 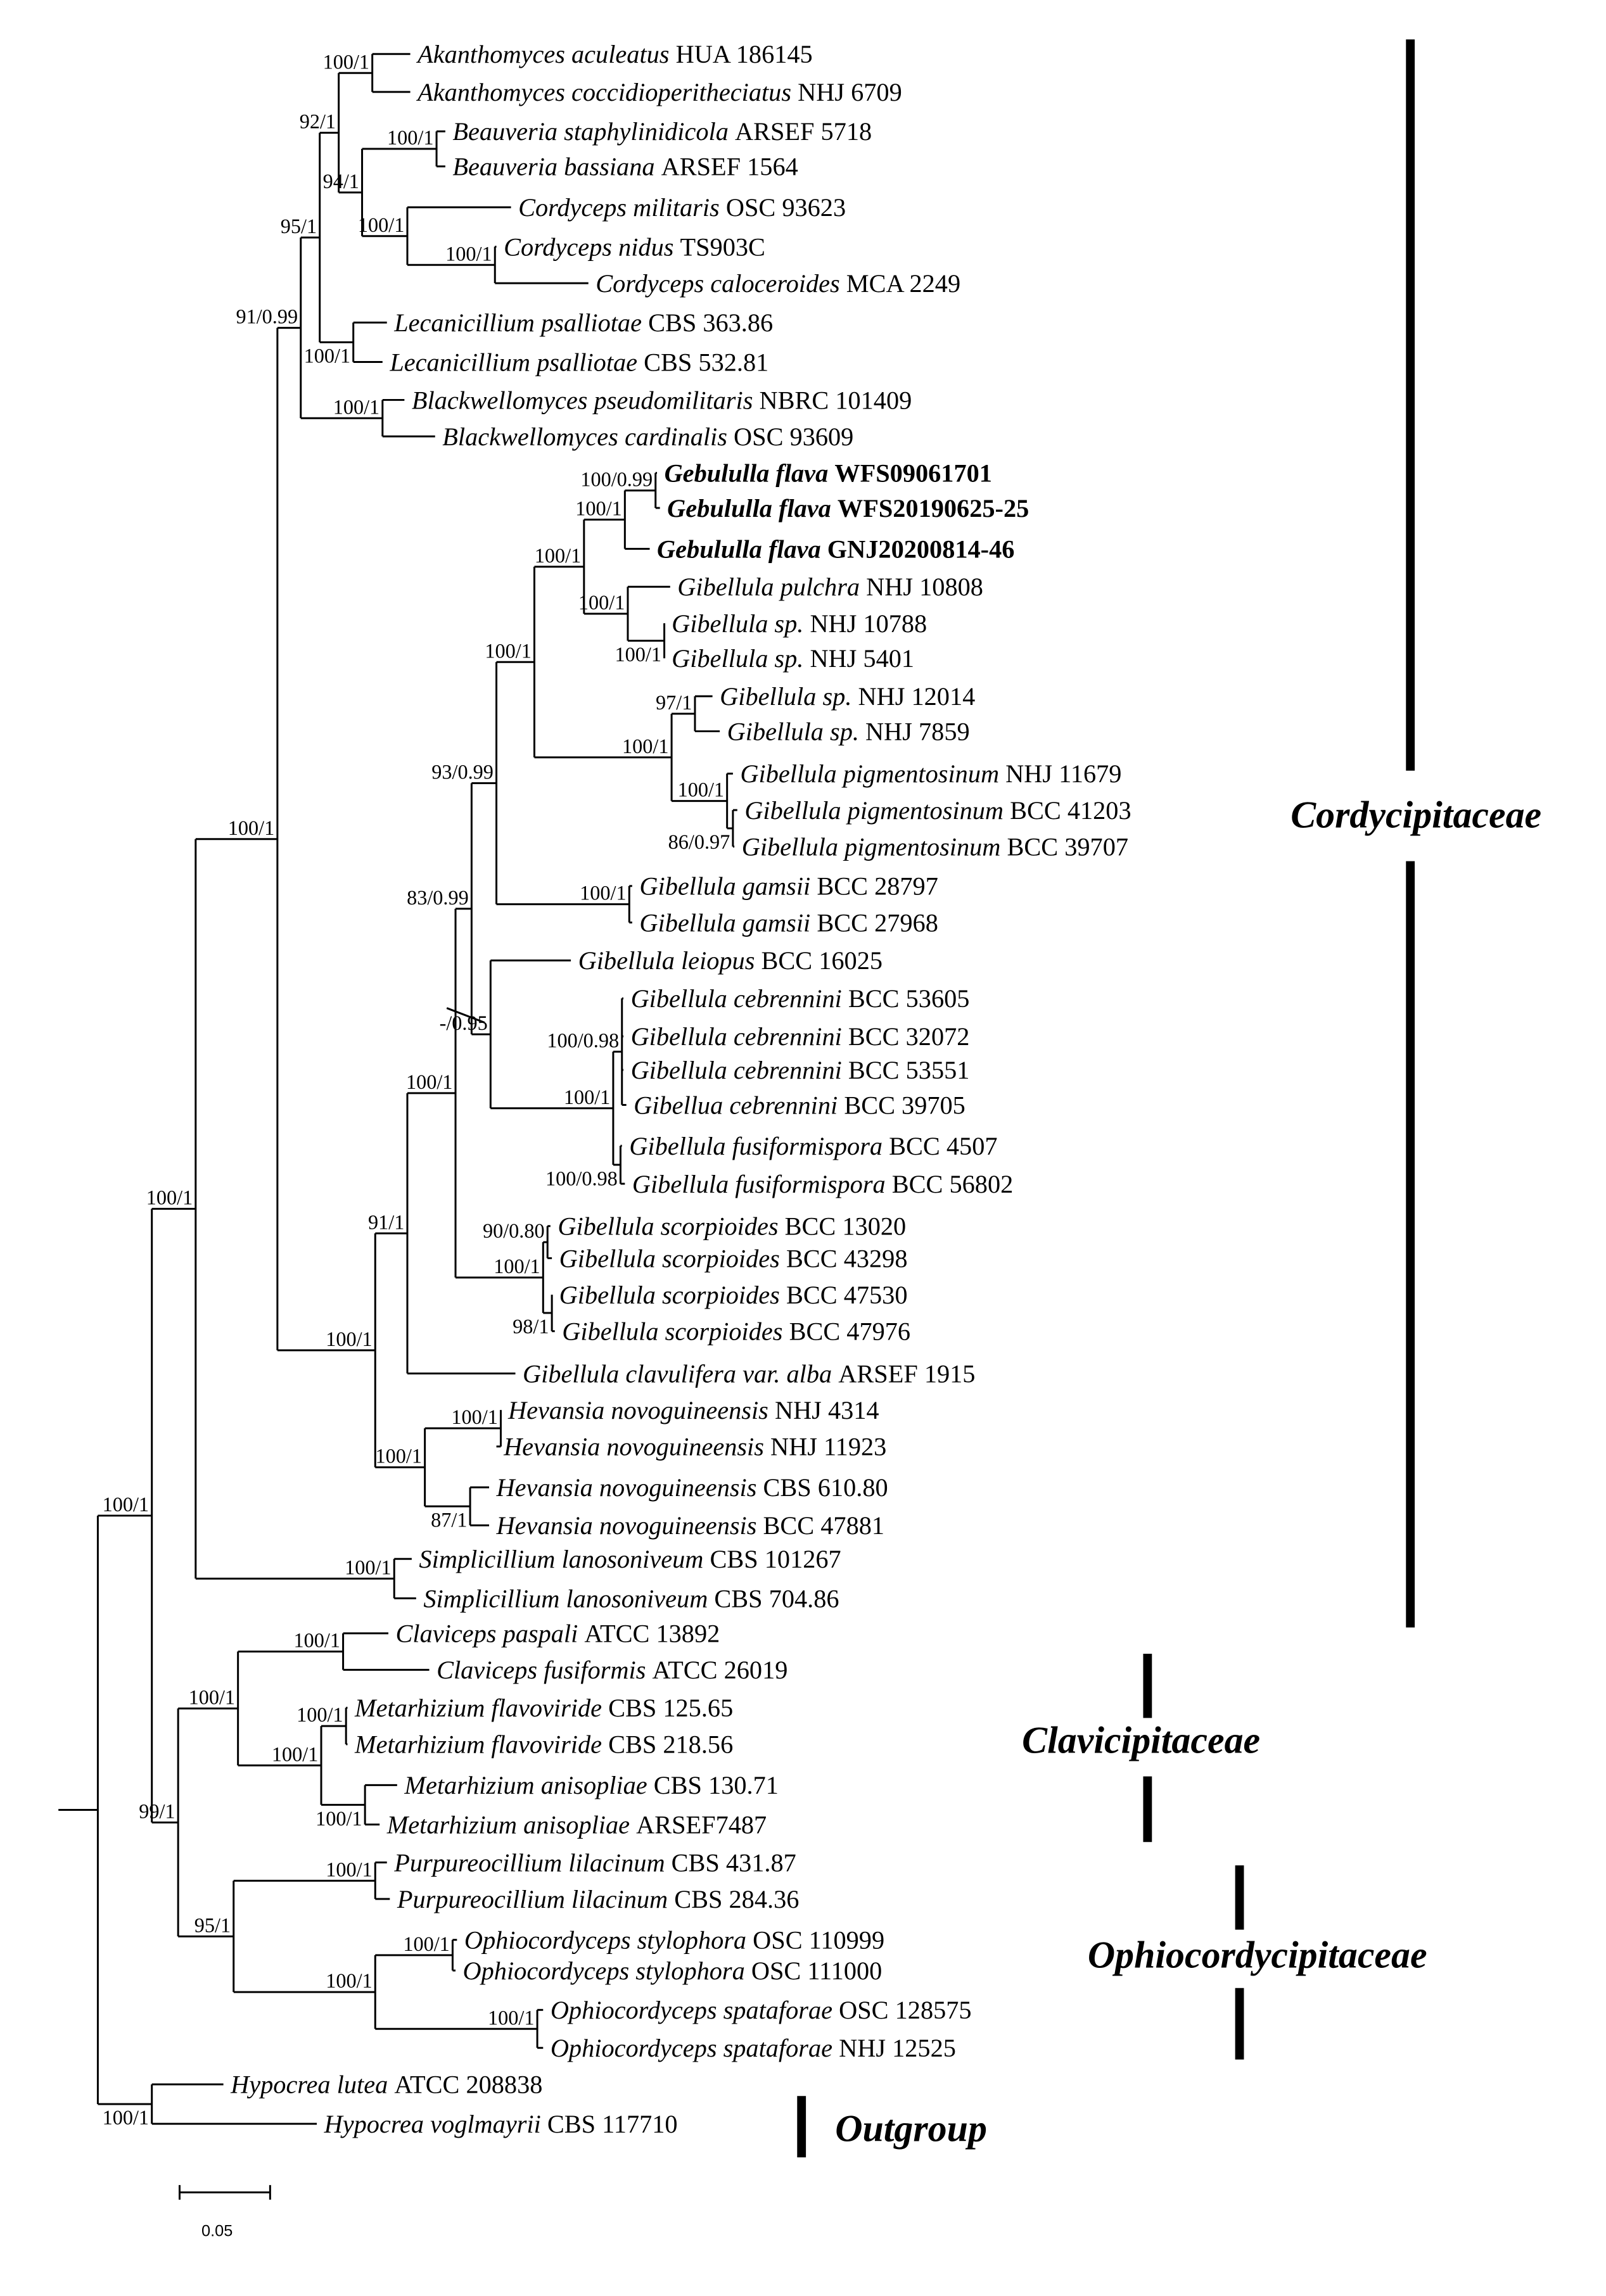 I want to click on support-value: 98/1, so click(x=531, y=1326).